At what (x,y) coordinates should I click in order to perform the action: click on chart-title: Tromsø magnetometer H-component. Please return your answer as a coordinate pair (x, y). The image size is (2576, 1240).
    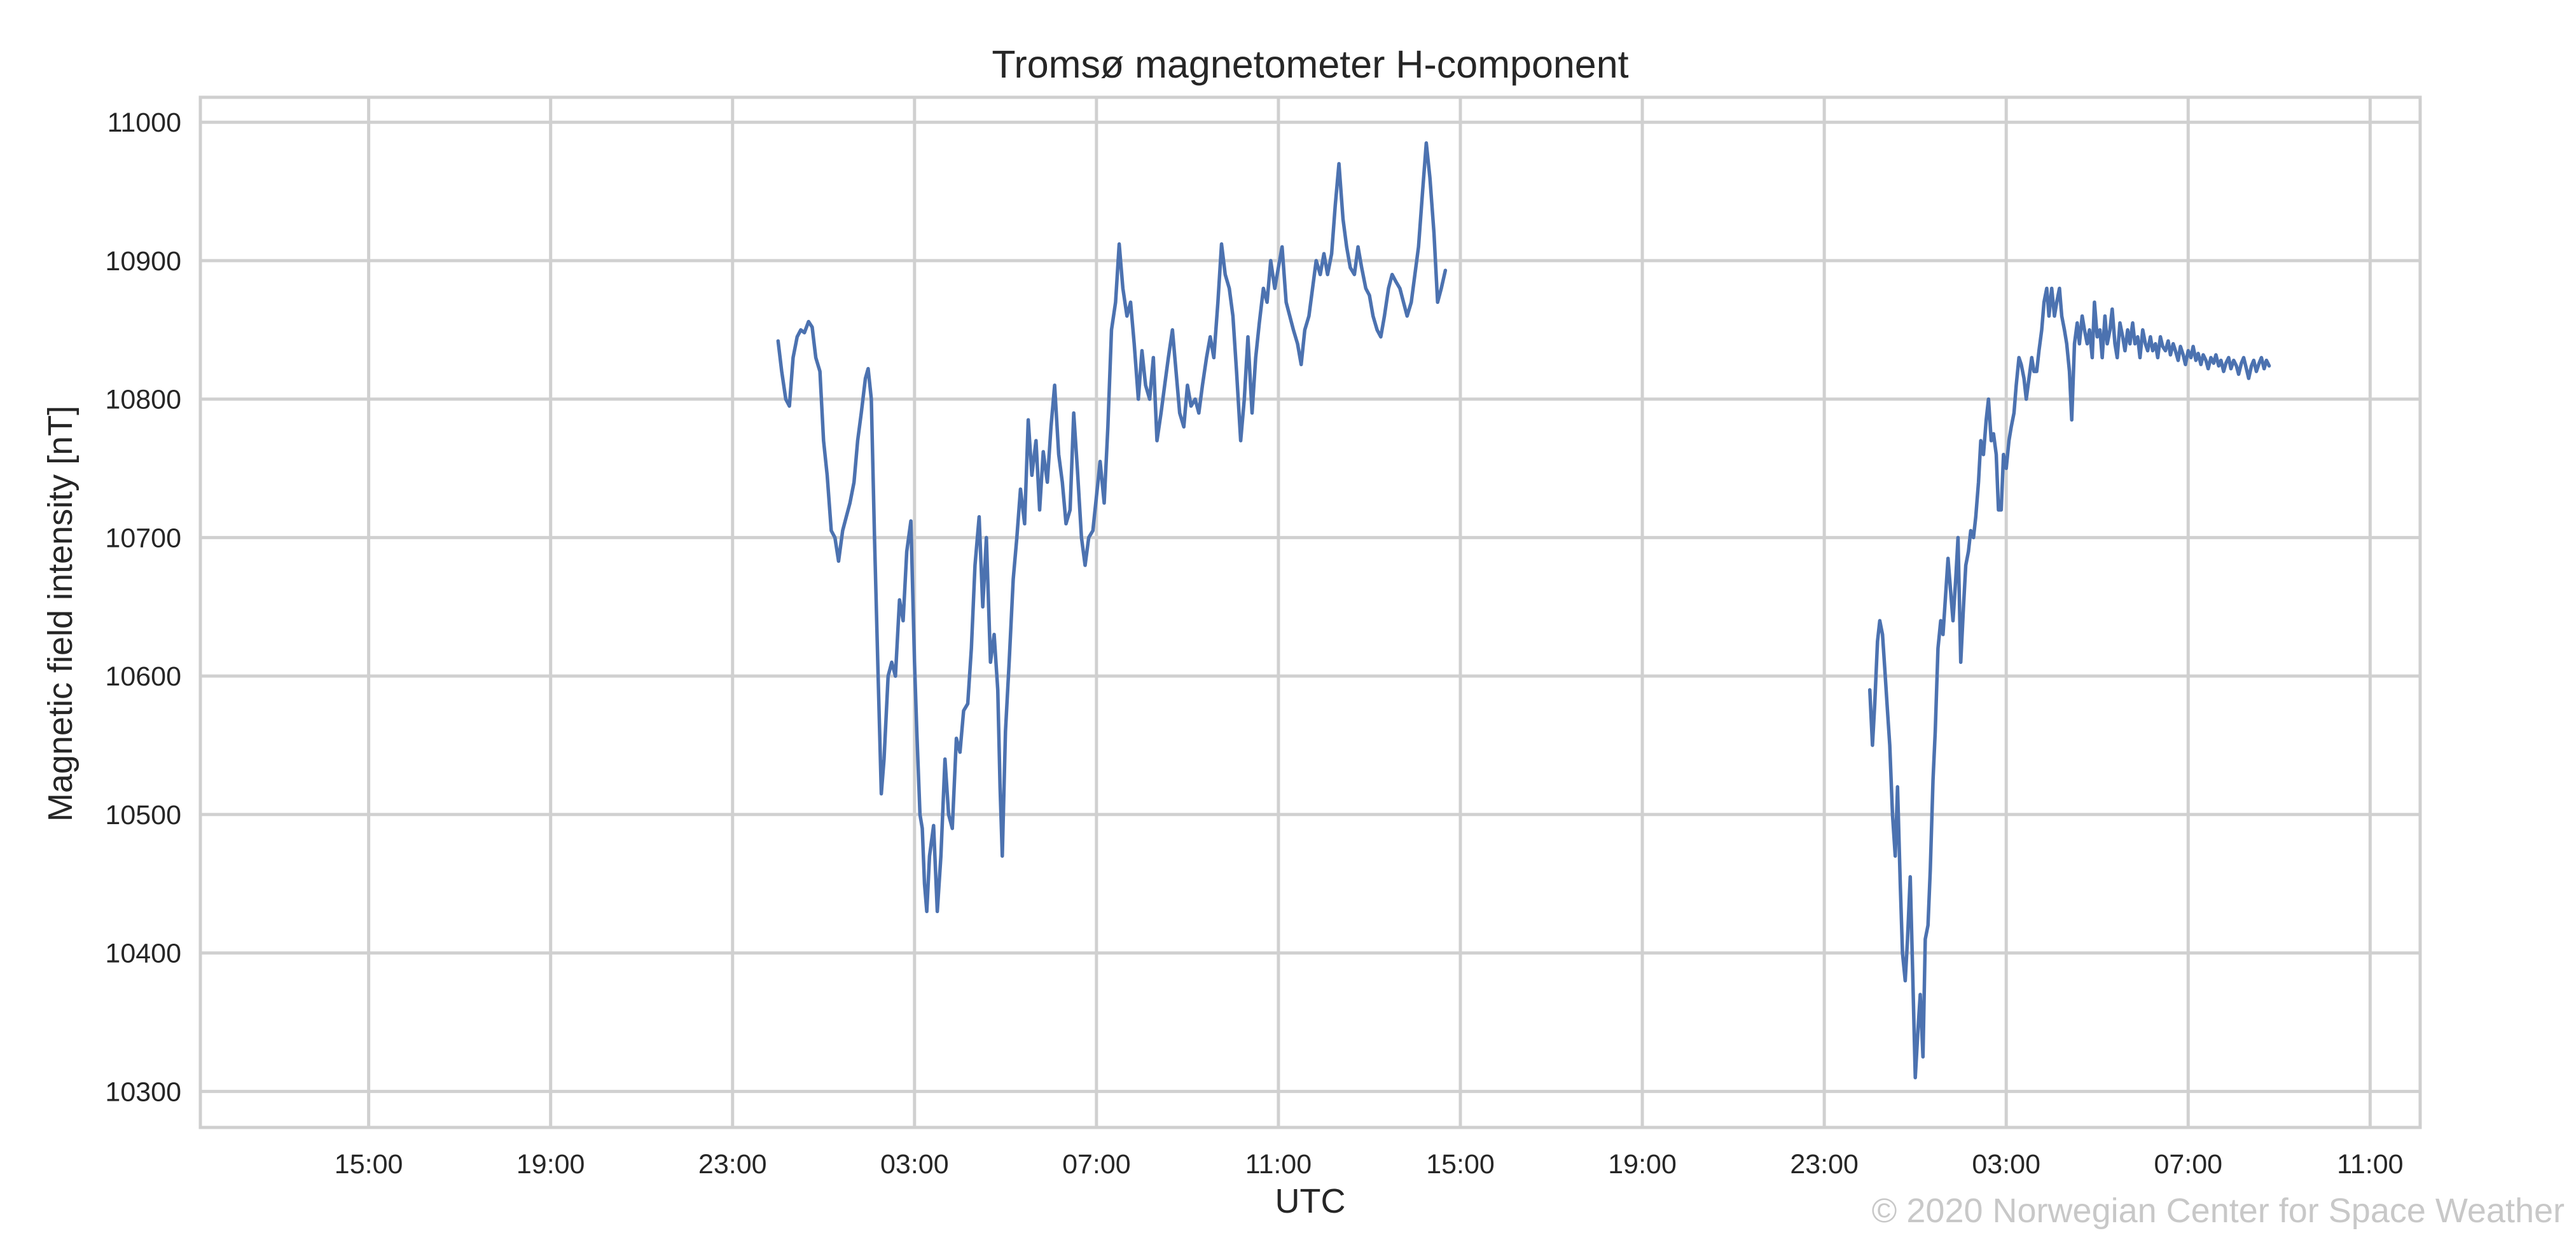
    Looking at the image, I should click on (1310, 64).